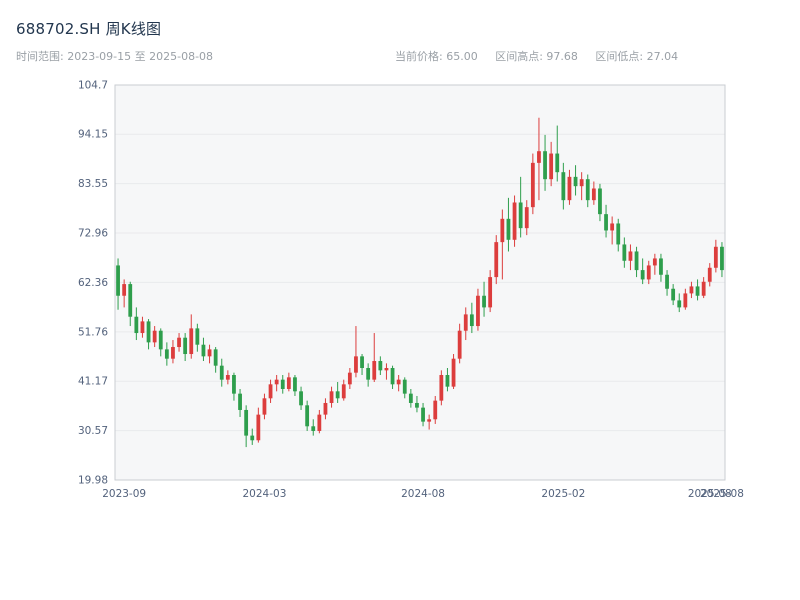  What do you see at coordinates (93, 233) in the screenshot?
I see `y-tick-label: 72.96` at bounding box center [93, 233].